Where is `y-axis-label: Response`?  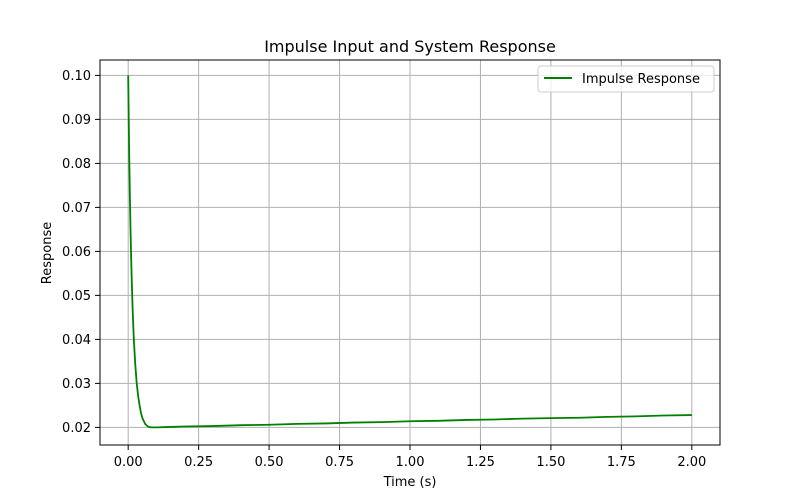 y-axis-label: Response is located at coordinates (47, 253).